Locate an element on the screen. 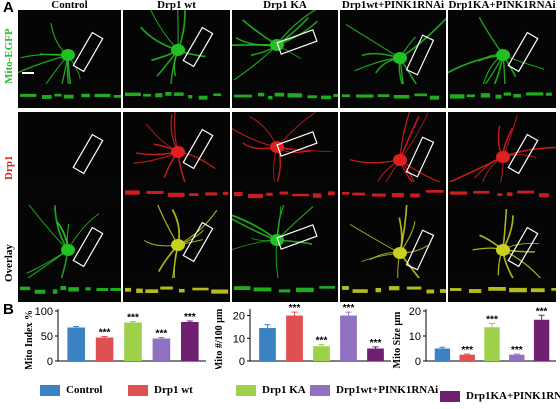  y-tick-label: 100 is located at coordinates (44, 312).